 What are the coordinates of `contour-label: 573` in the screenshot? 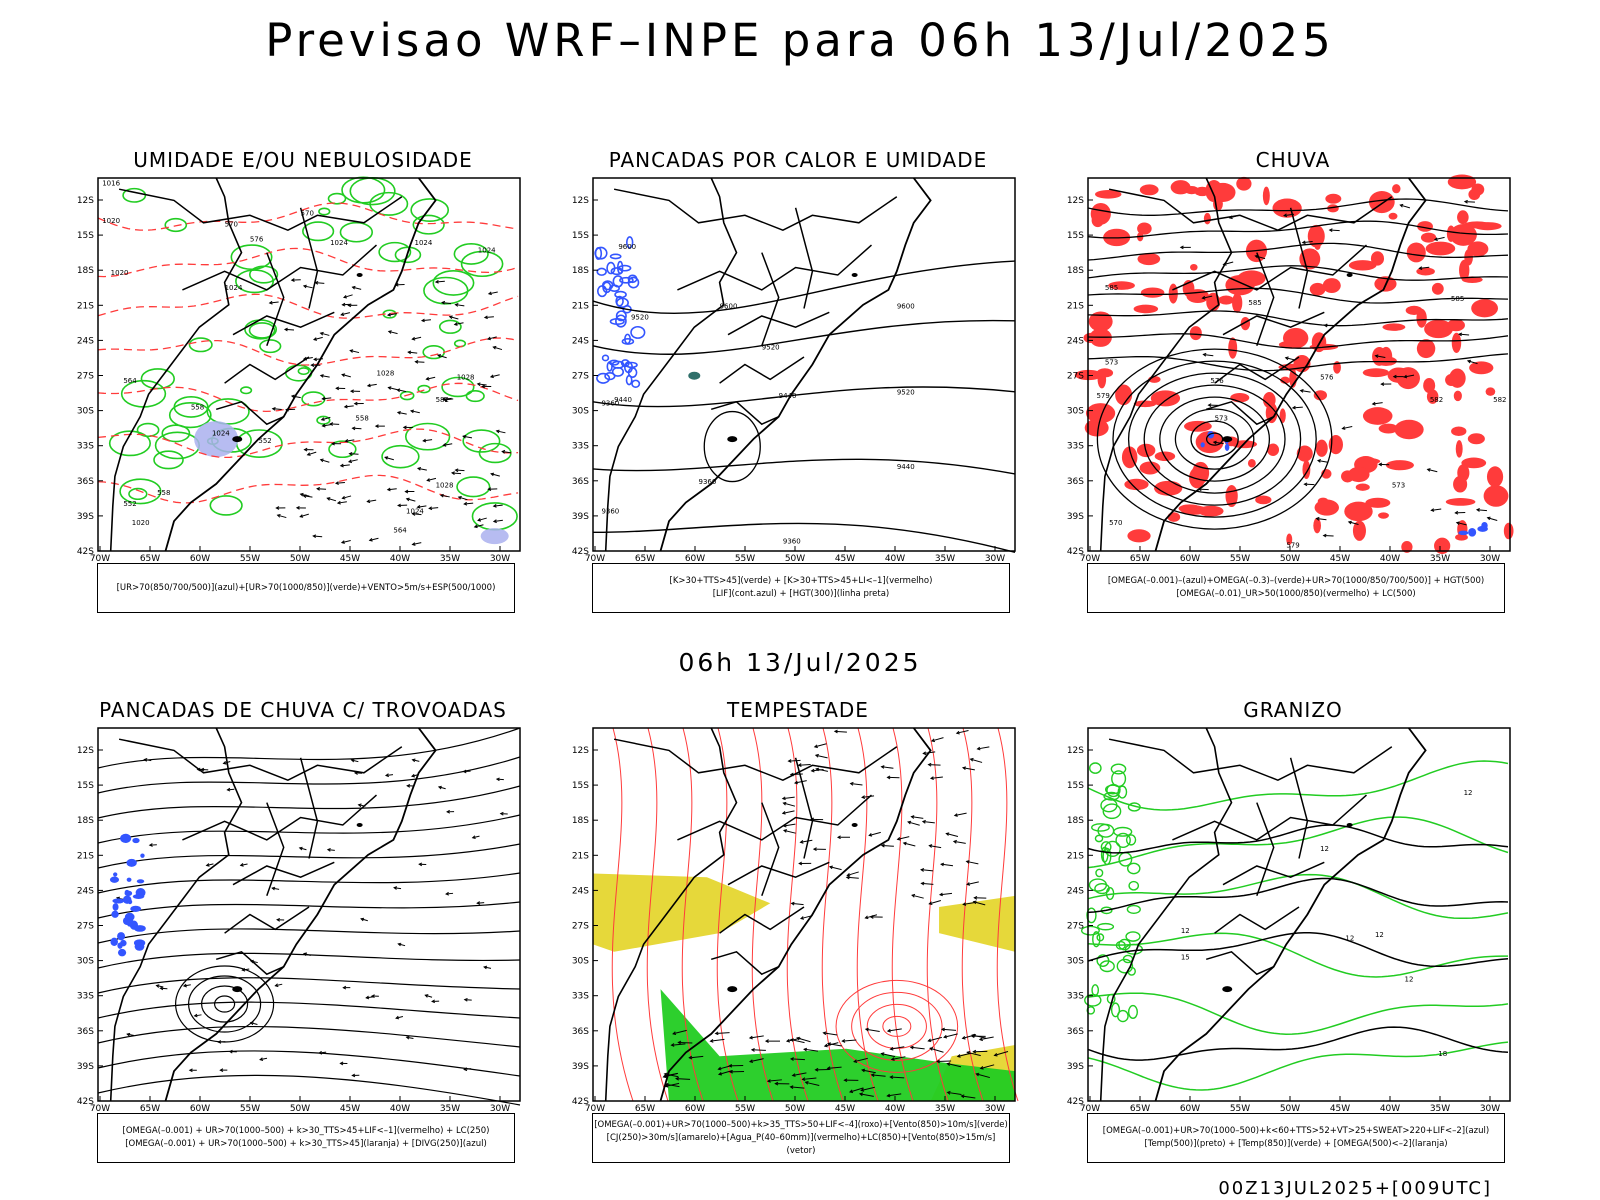 It's located at (1111, 363).